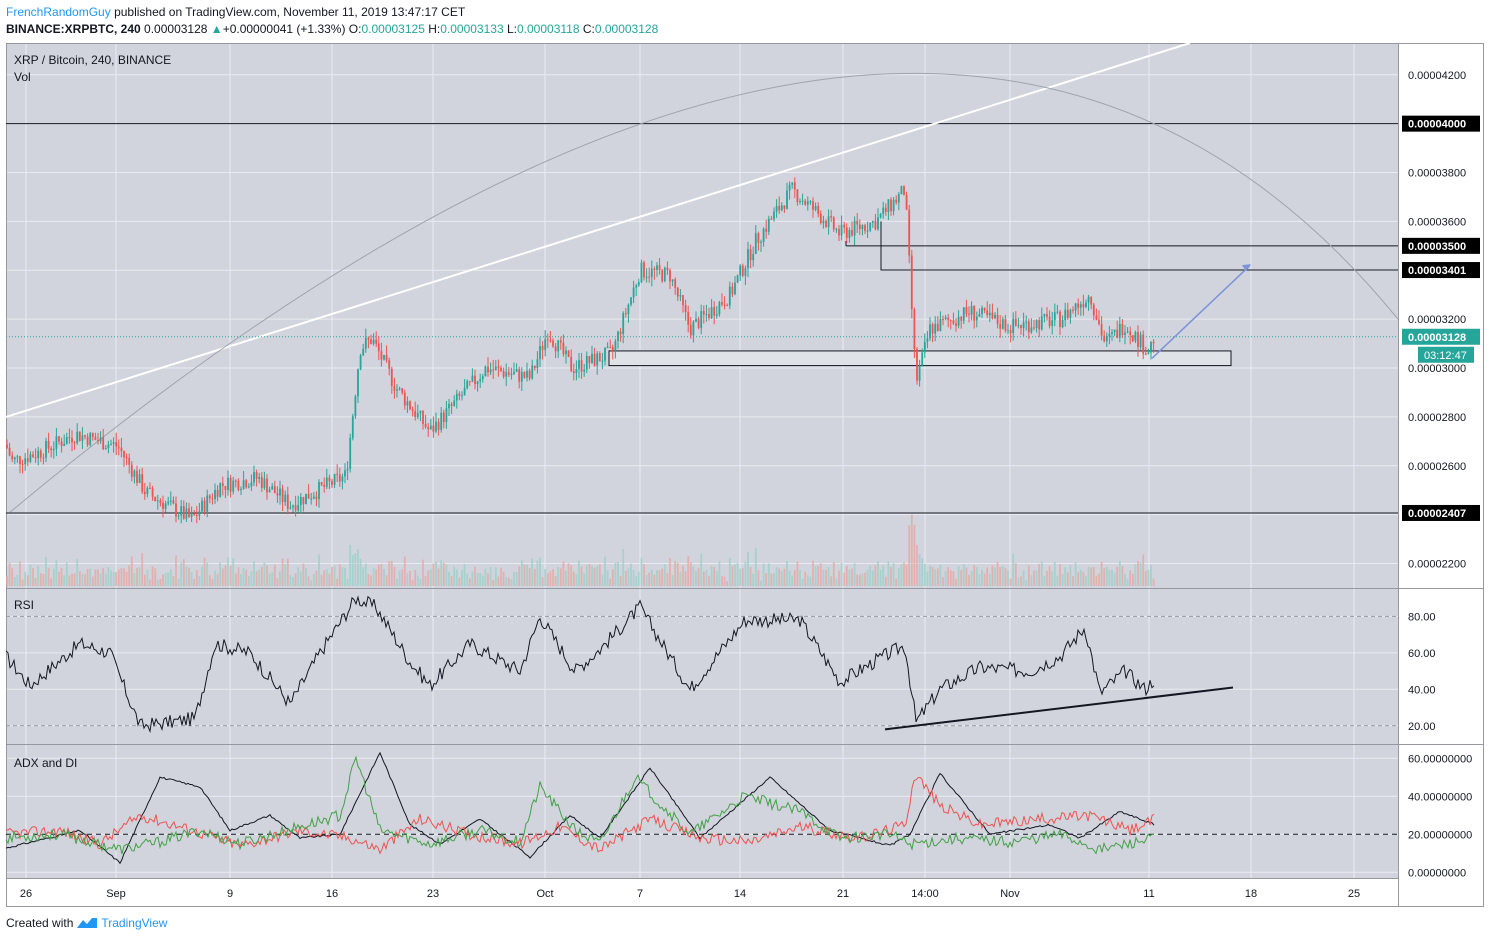  Describe the element at coordinates (58, 12) in the screenshot. I see `author-link: FrenchRandomGuy` at that location.